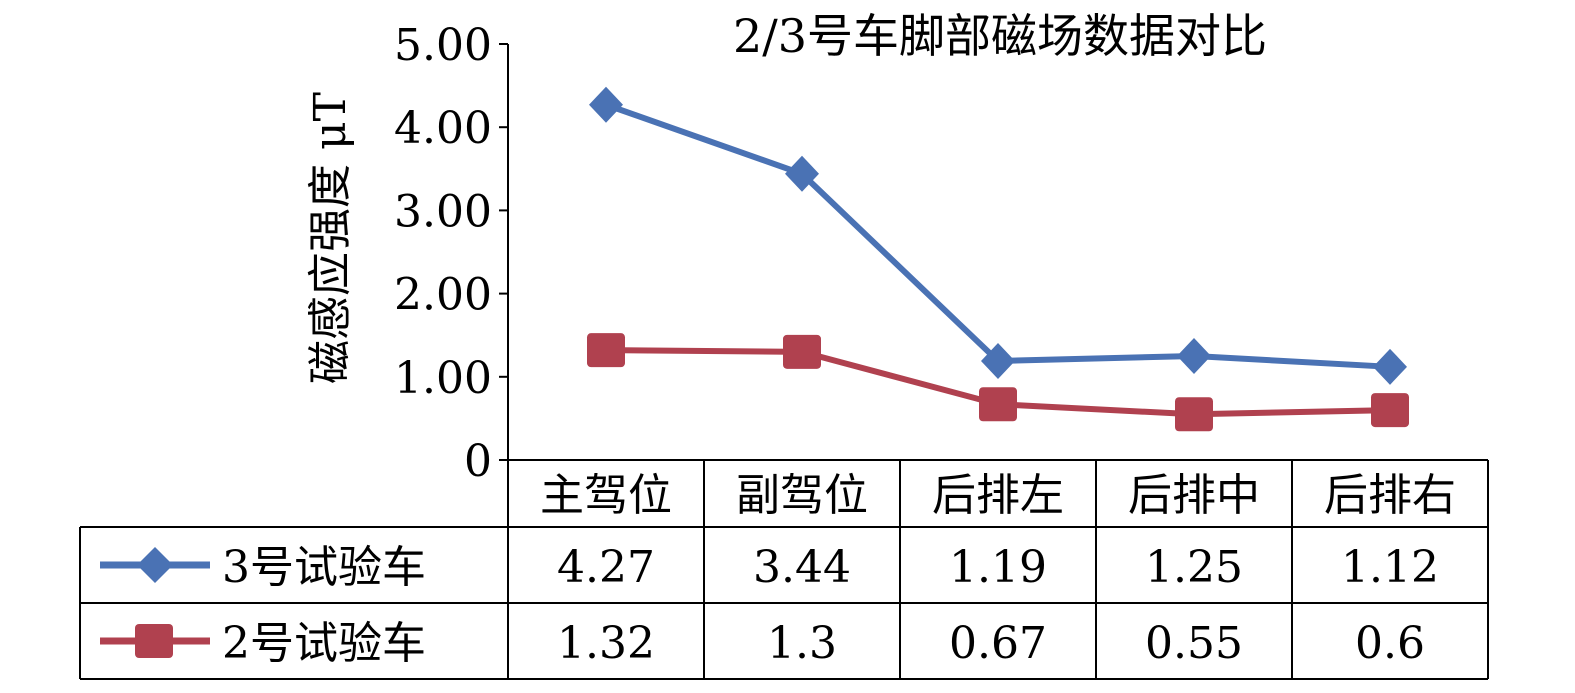 The height and width of the screenshot is (693, 1575). I want to click on table-value-cell: 1.32, so click(606, 643).